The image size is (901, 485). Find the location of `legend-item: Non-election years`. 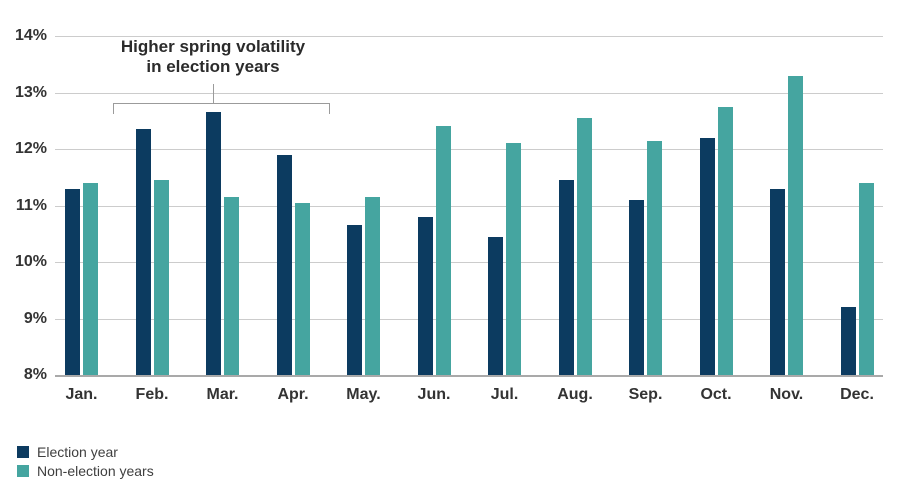

legend-item: Non-election years is located at coordinates (85, 470).